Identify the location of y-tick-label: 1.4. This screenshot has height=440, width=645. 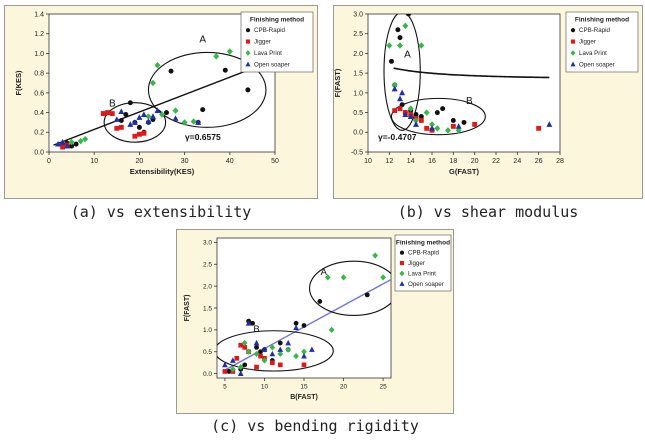
(39, 14).